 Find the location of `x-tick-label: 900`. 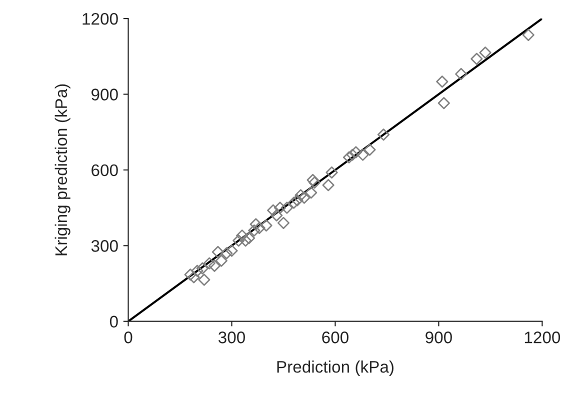

x-tick-label: 900 is located at coordinates (439, 338).